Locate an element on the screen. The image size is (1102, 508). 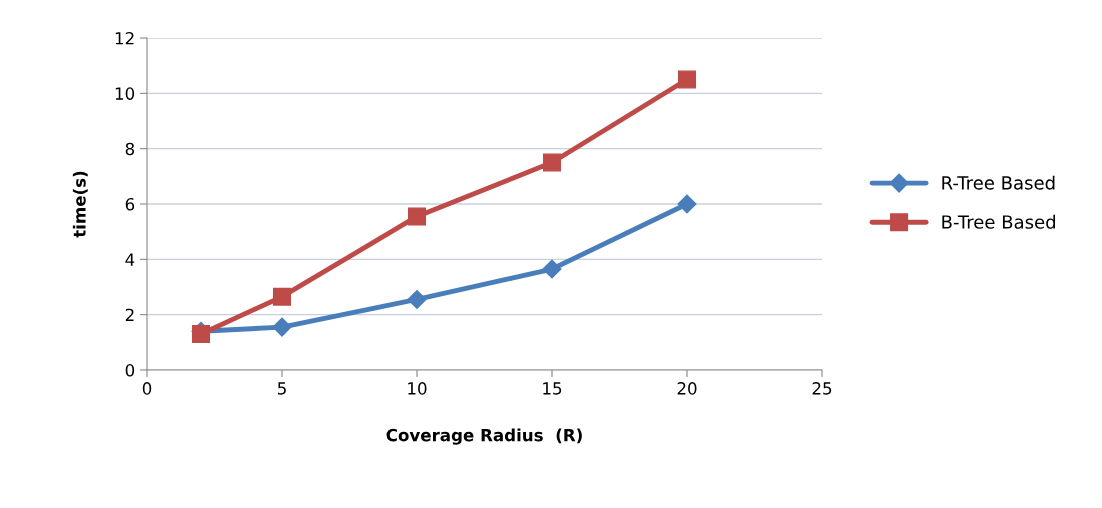
x-tick-label: 20 is located at coordinates (687, 388).